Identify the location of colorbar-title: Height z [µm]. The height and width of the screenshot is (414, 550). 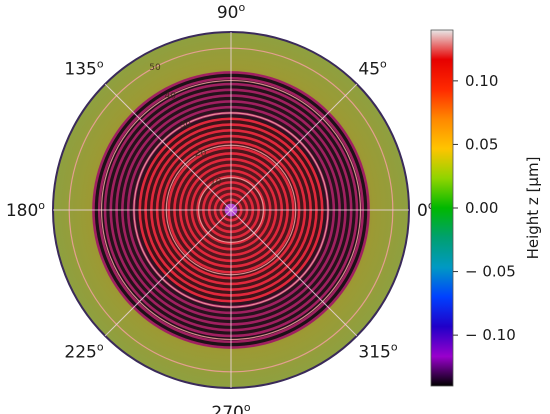
(533, 208).